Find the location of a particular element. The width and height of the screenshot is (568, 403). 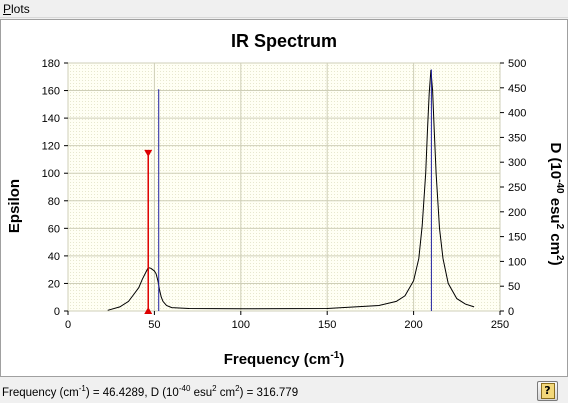

y-left-tick-label: 100 is located at coordinates (51, 174).